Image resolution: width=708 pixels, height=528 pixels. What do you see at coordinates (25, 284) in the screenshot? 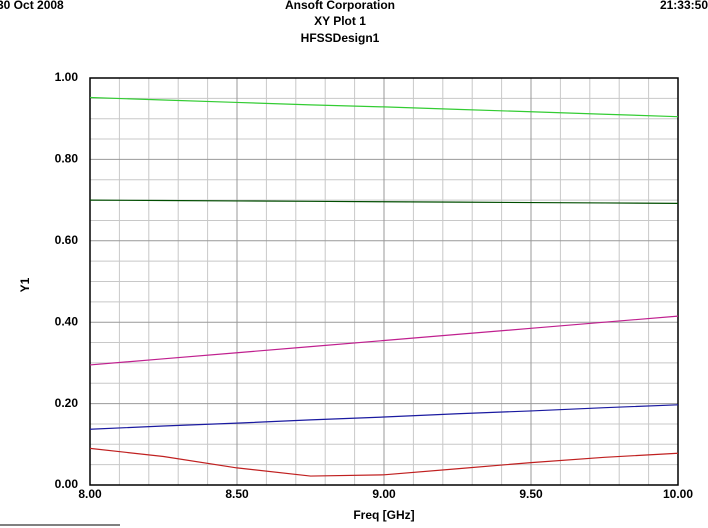
I see `y-axis-label: Y1` at bounding box center [25, 284].